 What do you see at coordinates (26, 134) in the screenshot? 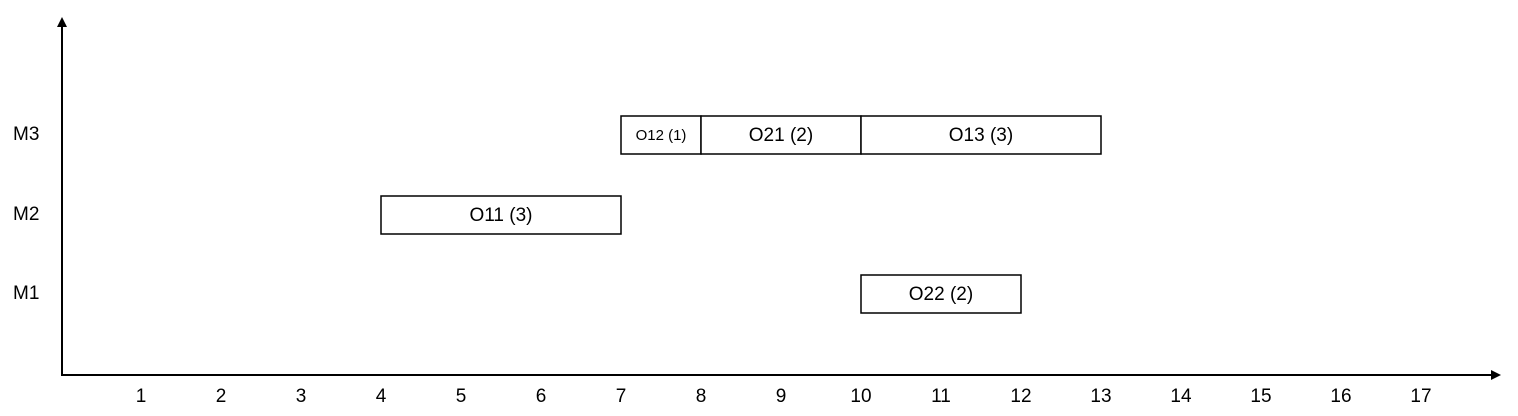
I see `row-label-m3: M3` at bounding box center [26, 134].